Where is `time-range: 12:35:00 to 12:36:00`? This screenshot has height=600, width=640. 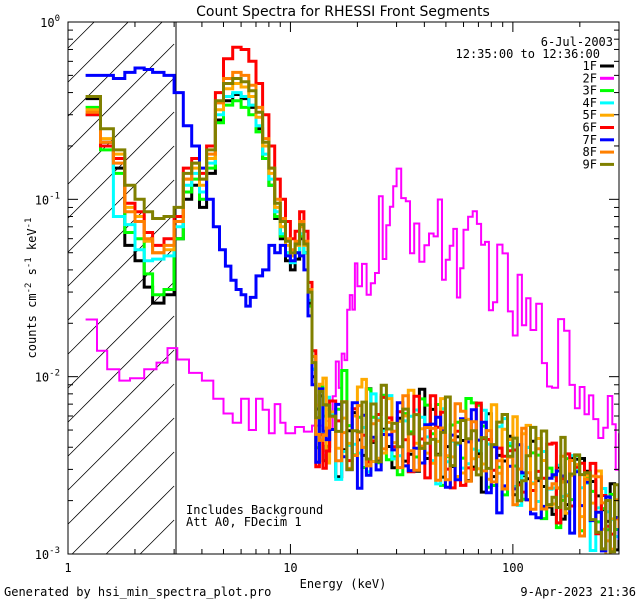 time-range: 12:35:00 to 12:36:00 is located at coordinates (528, 54).